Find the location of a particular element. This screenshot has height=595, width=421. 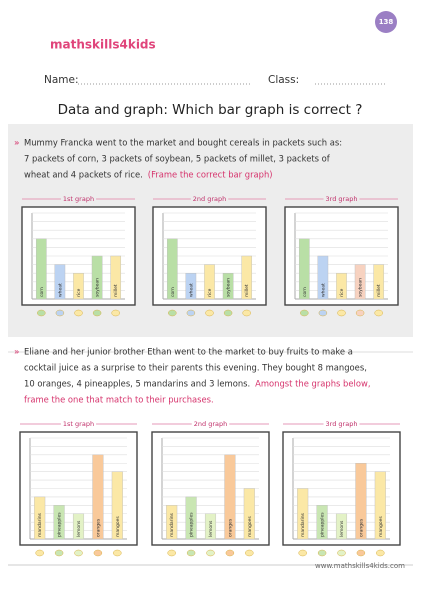

instruction: (Frame the correct bar graph) is located at coordinates (210, 175).